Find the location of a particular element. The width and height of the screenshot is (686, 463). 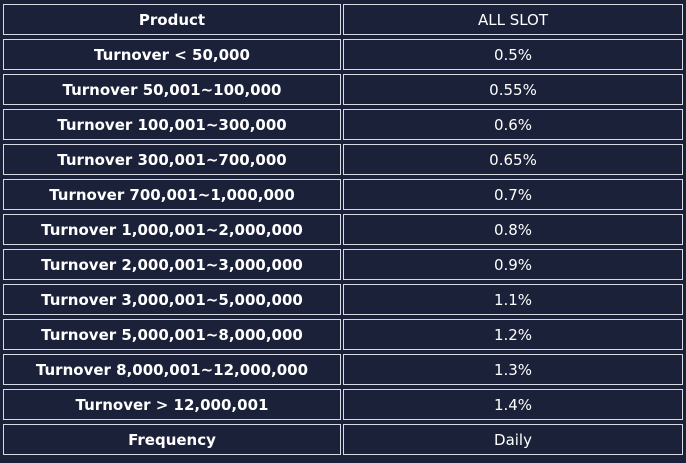

turnover-label: Turnover 100,001~300,000 is located at coordinates (172, 124).